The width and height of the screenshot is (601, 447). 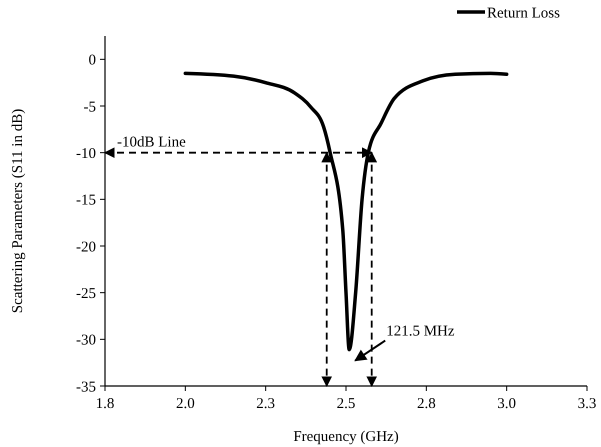 I want to click on y-tick-label: -20, so click(x=86, y=247).